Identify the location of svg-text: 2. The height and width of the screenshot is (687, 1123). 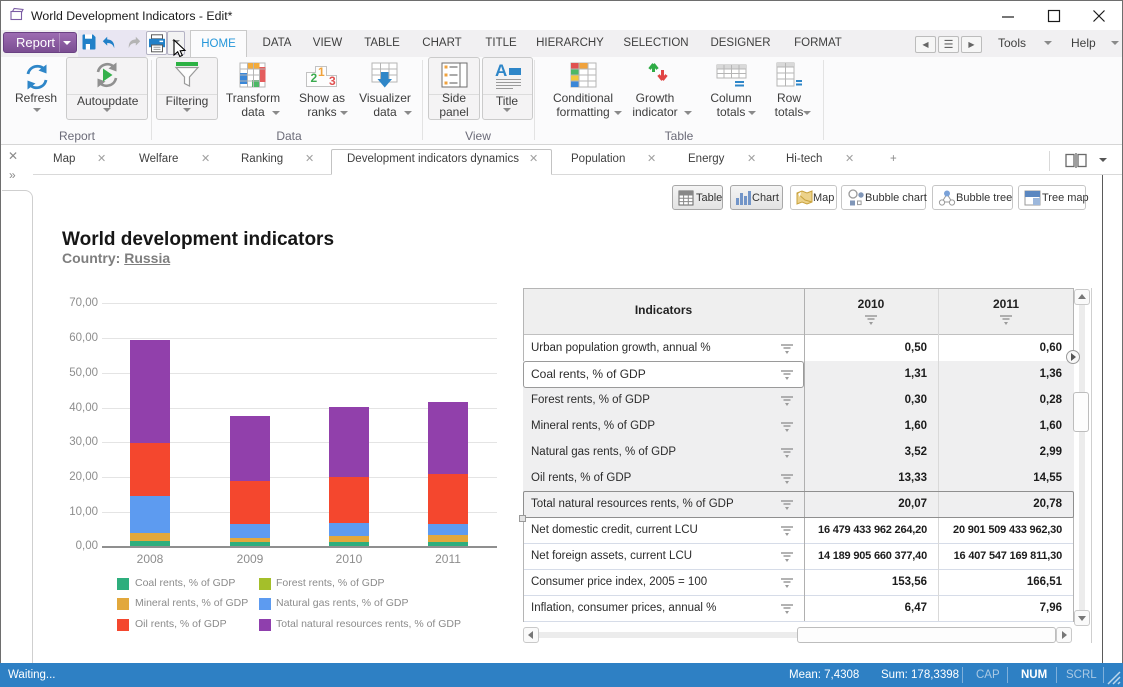
(314, 78).